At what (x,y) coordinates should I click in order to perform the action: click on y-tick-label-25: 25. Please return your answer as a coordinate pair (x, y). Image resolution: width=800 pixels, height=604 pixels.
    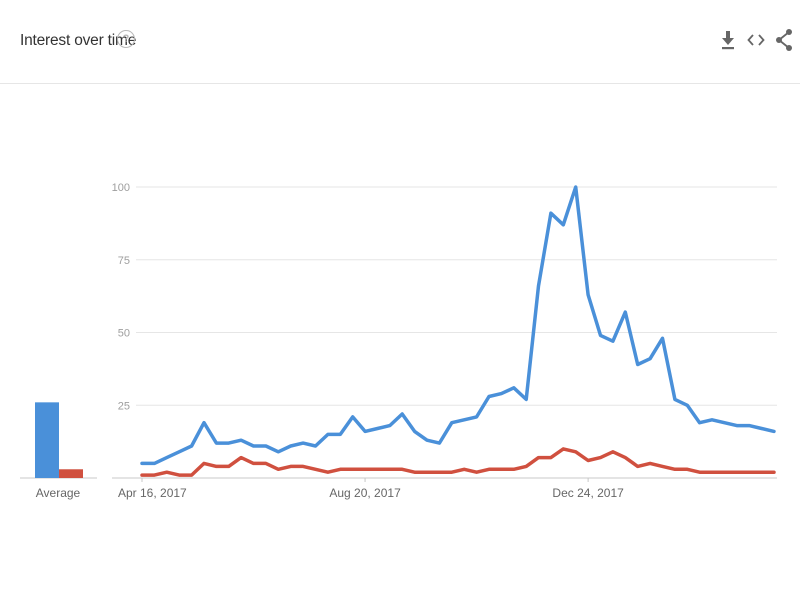
    Looking at the image, I should click on (124, 406).